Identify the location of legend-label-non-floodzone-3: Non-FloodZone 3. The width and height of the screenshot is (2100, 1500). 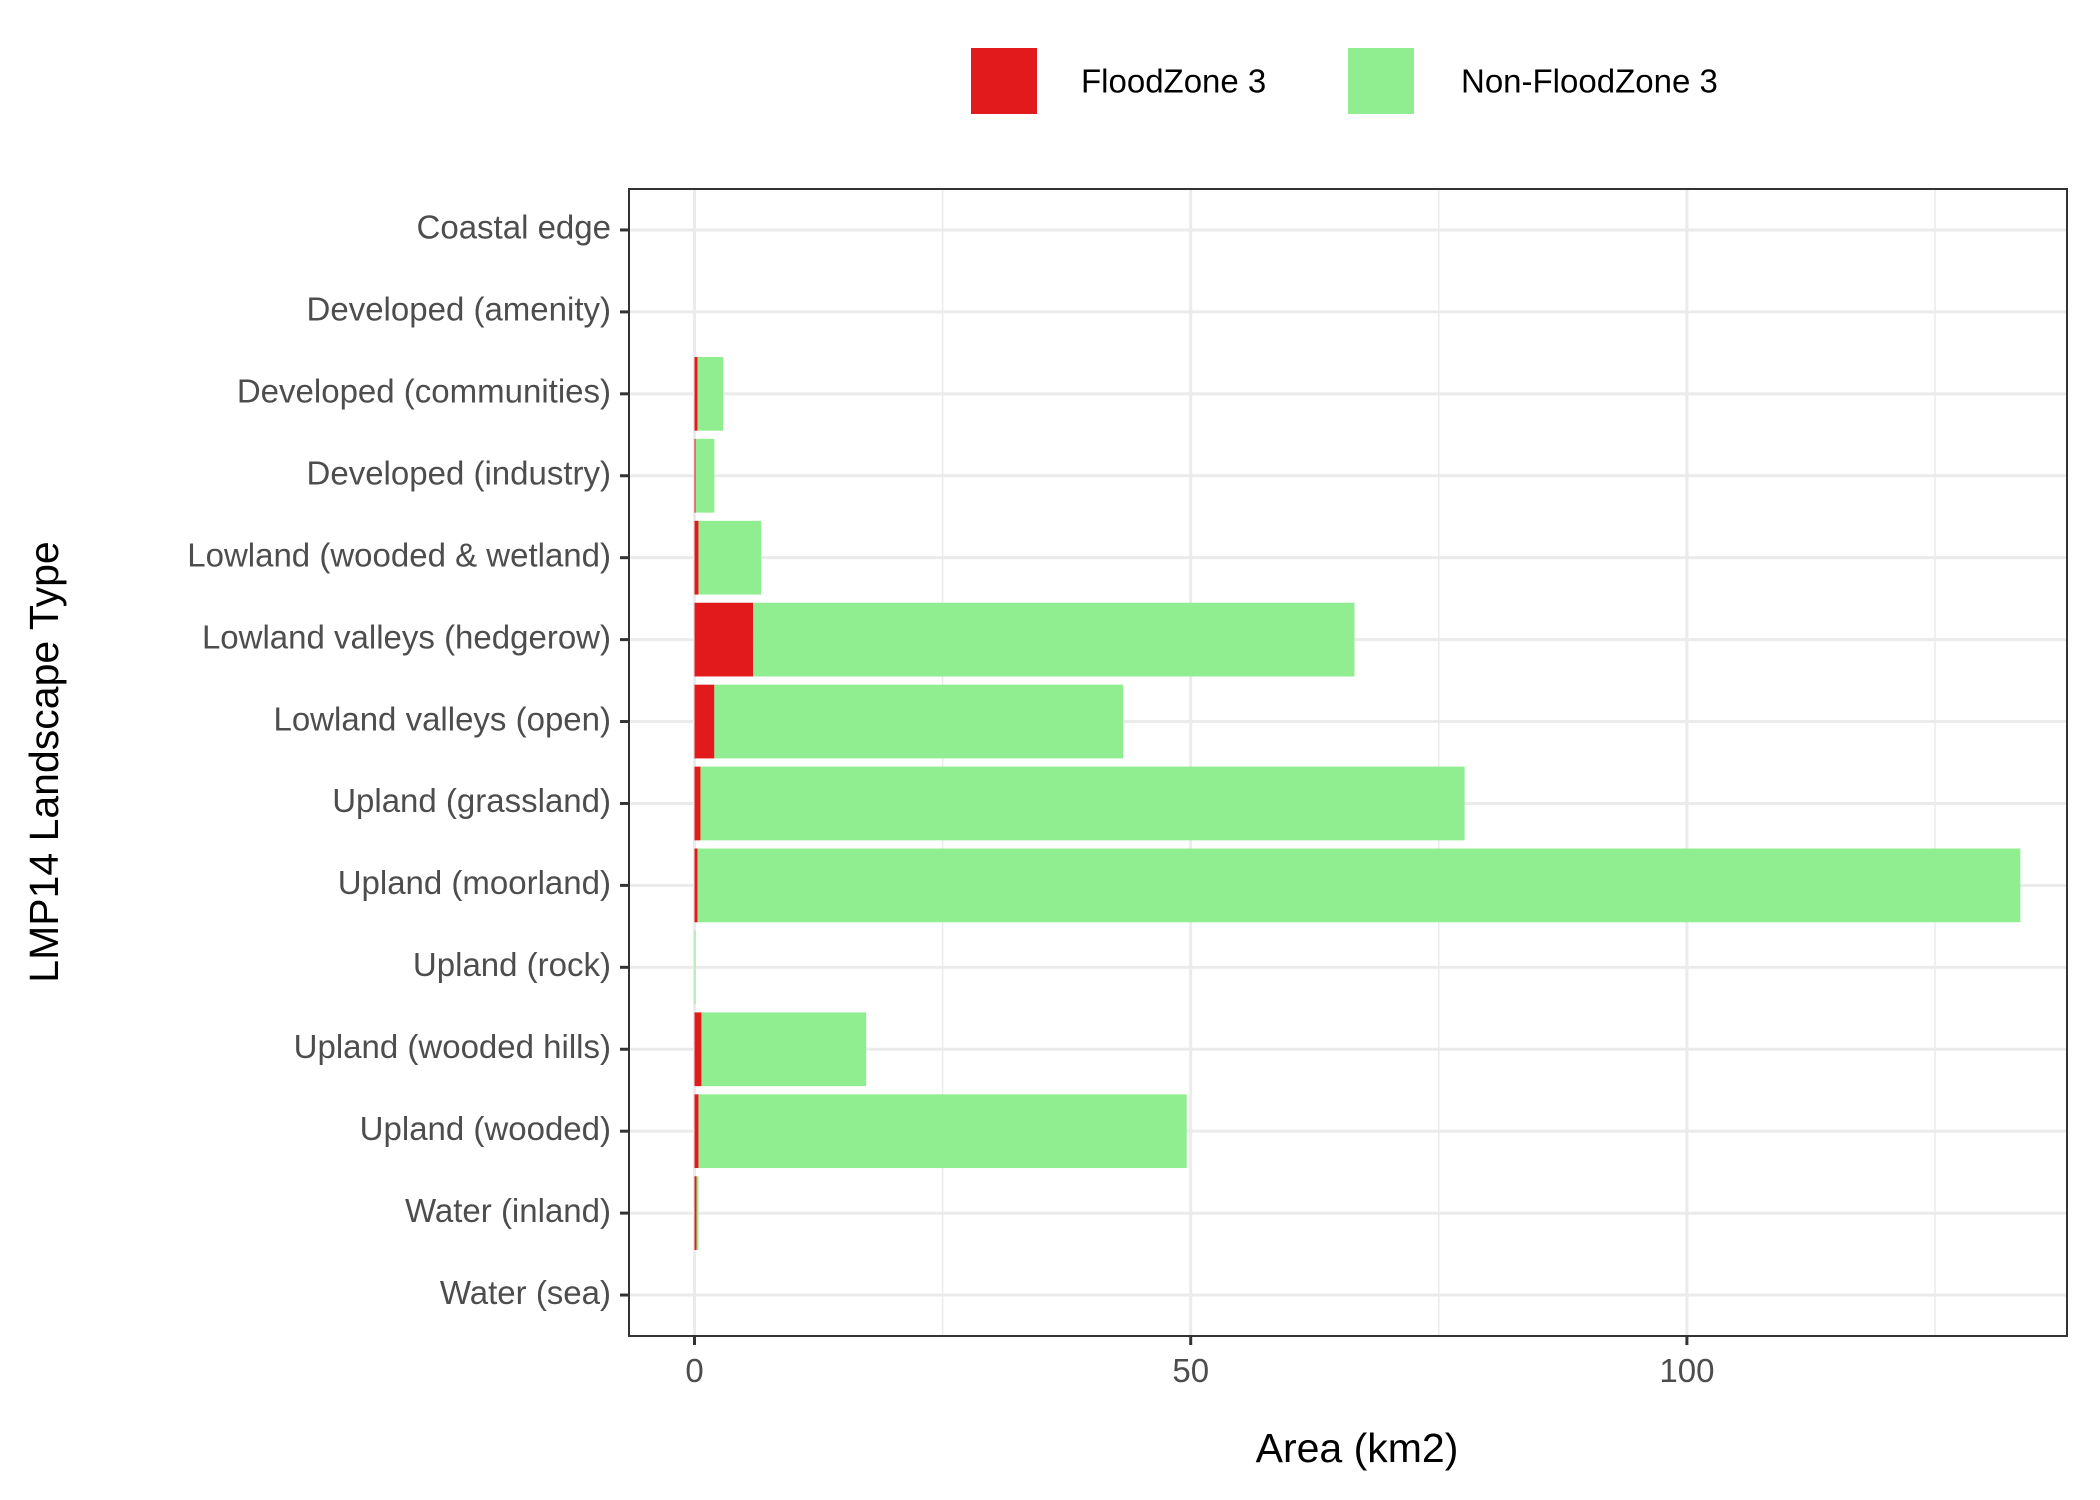
(1589, 81).